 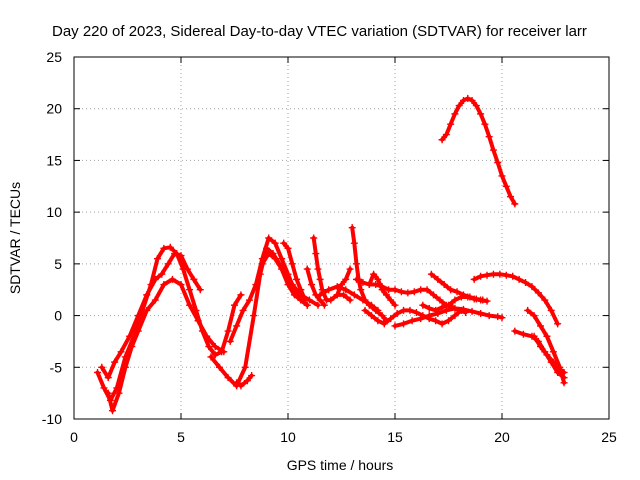 I want to click on x-tick-label: 15, so click(x=395, y=437).